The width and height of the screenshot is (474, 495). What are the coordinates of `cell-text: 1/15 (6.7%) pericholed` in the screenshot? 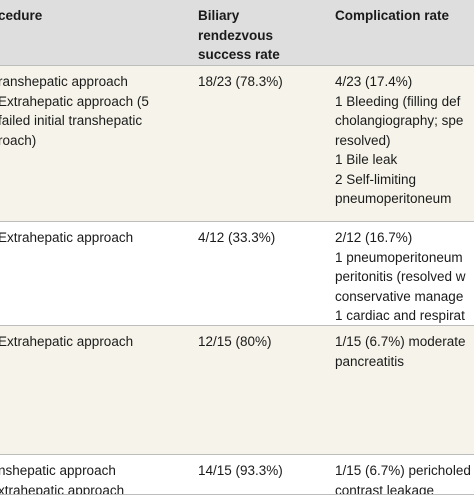 It's located at (403, 470).